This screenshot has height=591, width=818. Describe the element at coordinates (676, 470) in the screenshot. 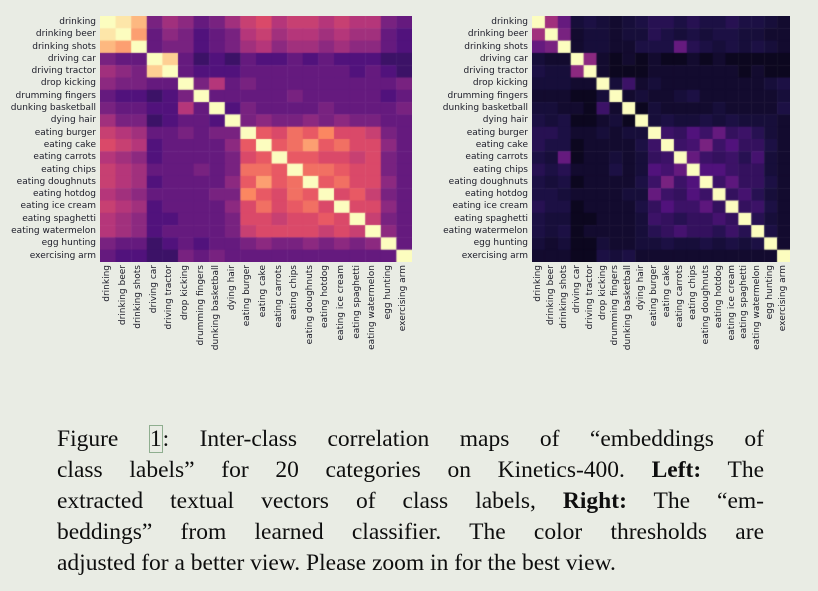

I see `caption-bold-left: Left:` at that location.